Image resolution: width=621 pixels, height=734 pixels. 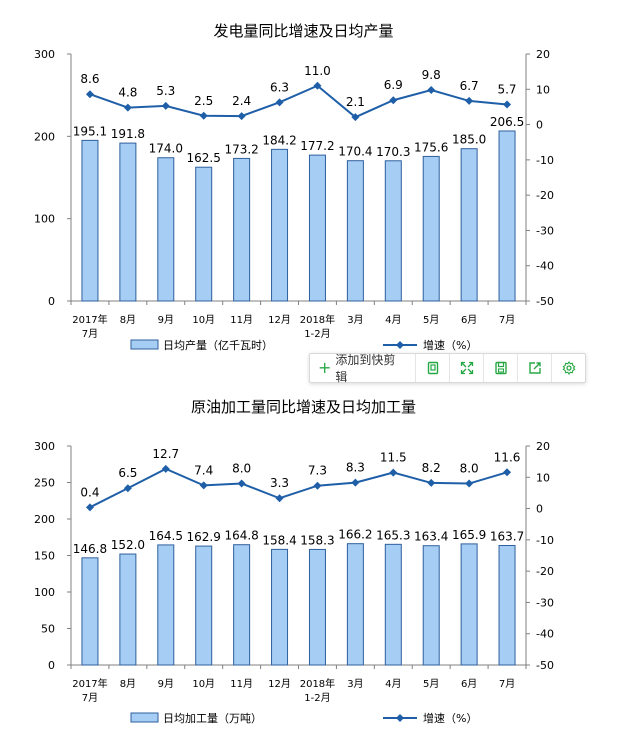 I want to click on chart1-category-label: 3月, so click(x=355, y=320).